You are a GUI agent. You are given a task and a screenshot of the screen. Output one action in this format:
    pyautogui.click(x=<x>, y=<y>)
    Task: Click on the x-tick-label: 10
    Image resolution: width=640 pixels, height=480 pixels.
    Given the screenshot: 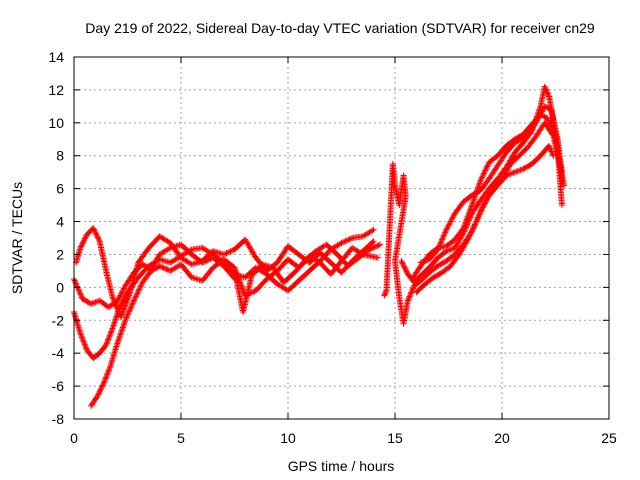 What is the action you would take?
    pyautogui.click(x=288, y=438)
    